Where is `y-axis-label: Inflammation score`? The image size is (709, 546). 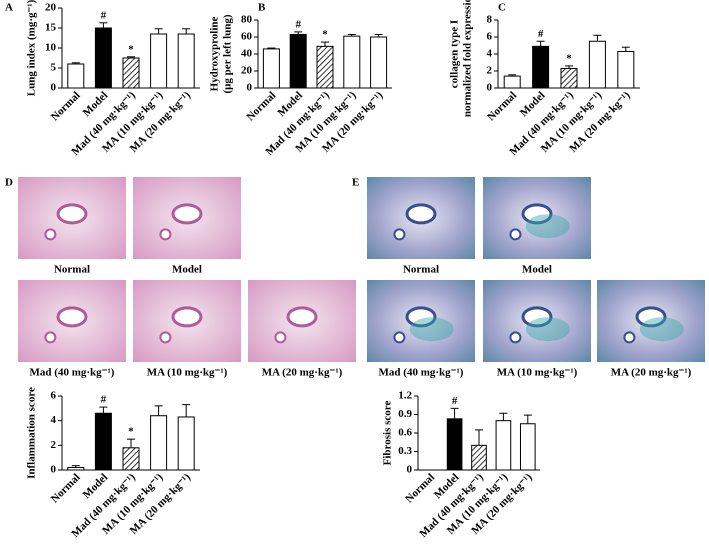 y-axis-label: Inflammation score is located at coordinates (32, 433).